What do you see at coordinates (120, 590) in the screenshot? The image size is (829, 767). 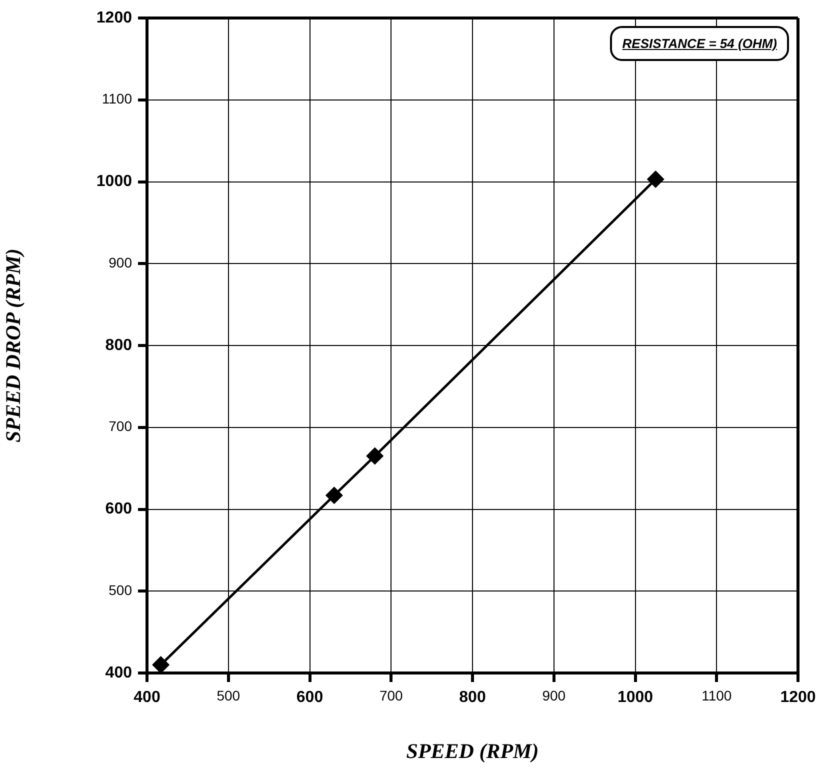 I see `y-tick-label: 500` at bounding box center [120, 590].